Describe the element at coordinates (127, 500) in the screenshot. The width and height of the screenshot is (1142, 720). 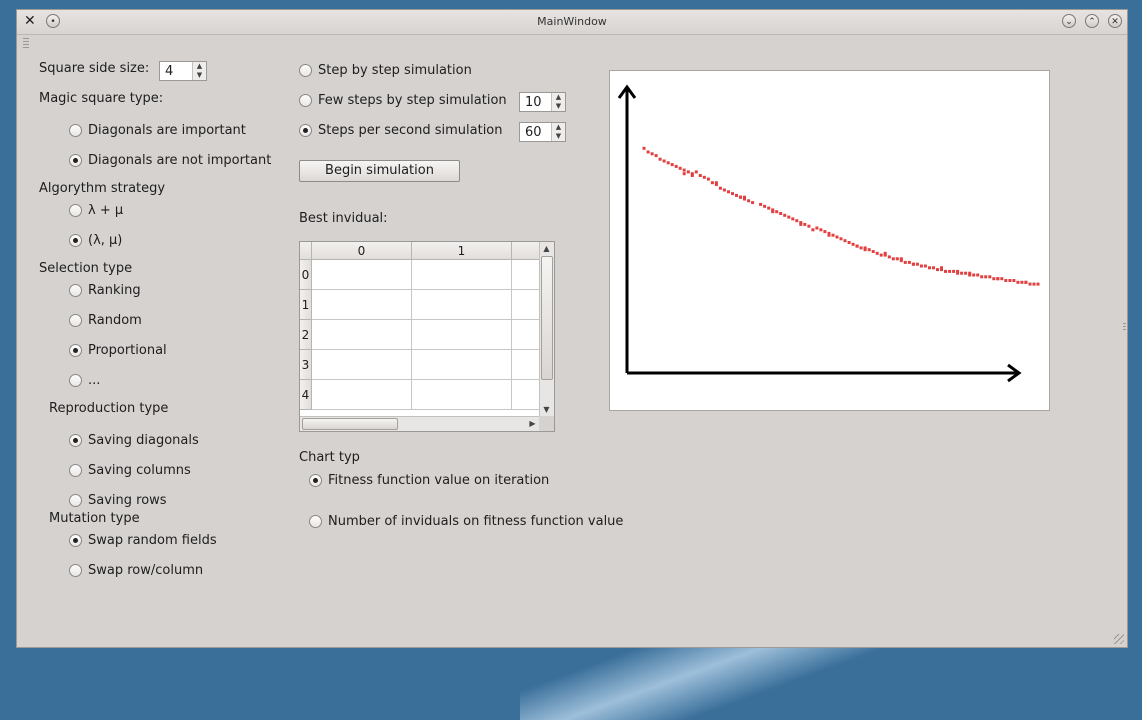
I see `radio-saving-rows-label: Saving rows` at that location.